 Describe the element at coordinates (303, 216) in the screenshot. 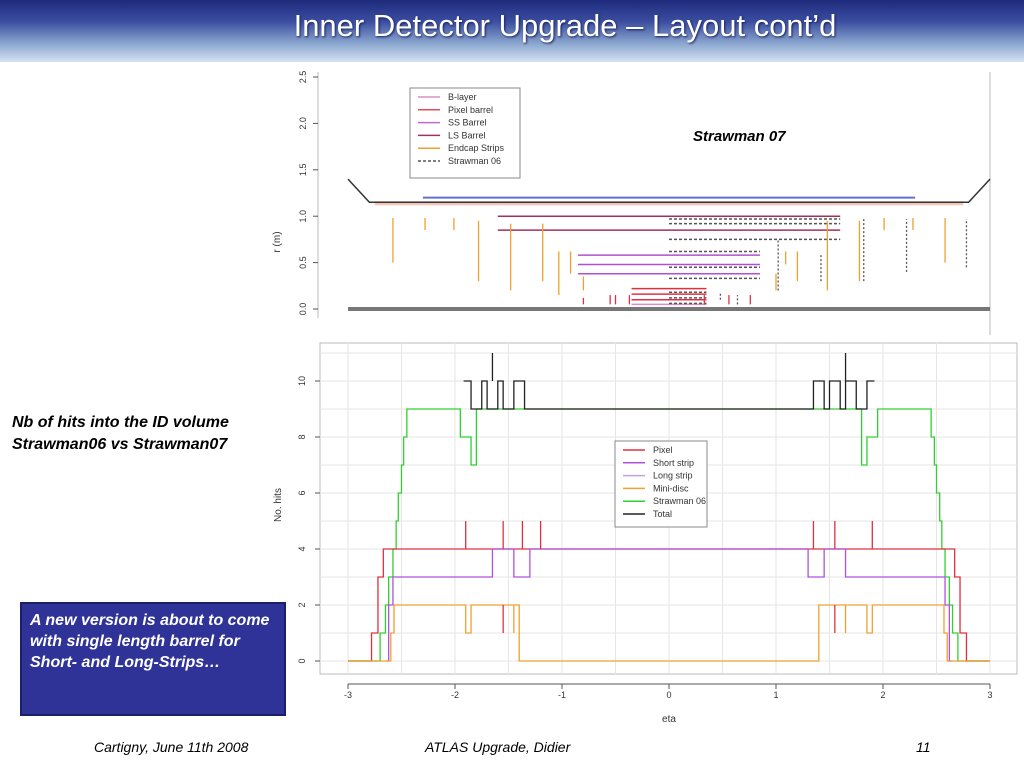

I see `layout-y-tick-label: 1.0` at that location.